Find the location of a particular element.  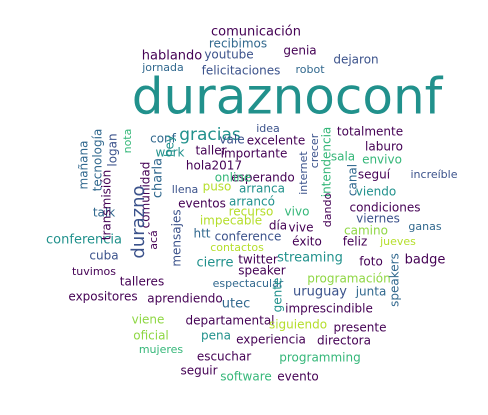

word-oficial: oficial is located at coordinates (151, 336).